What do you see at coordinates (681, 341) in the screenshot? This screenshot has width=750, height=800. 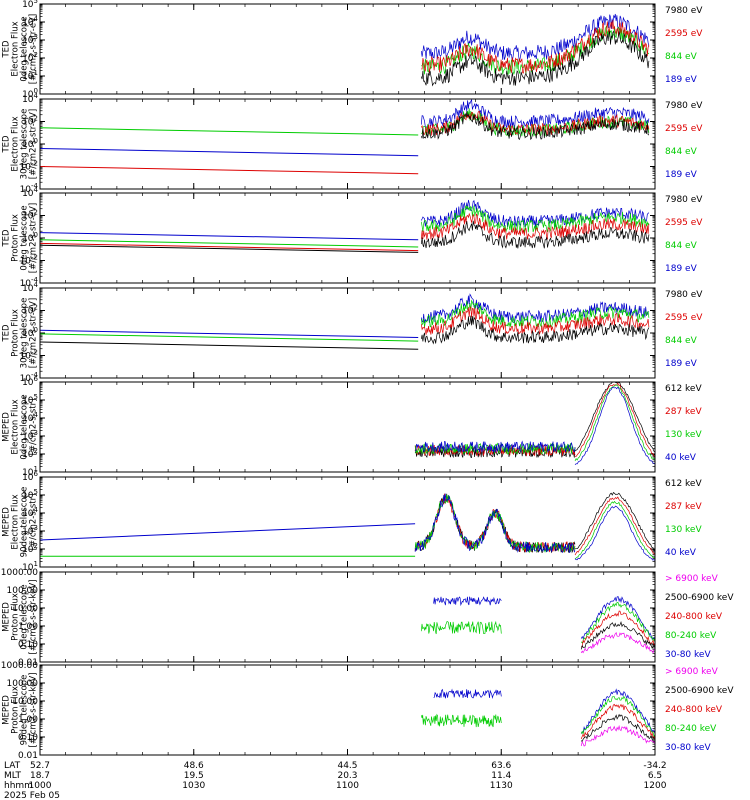 I see `legend-entry: 844 eV` at bounding box center [681, 341].